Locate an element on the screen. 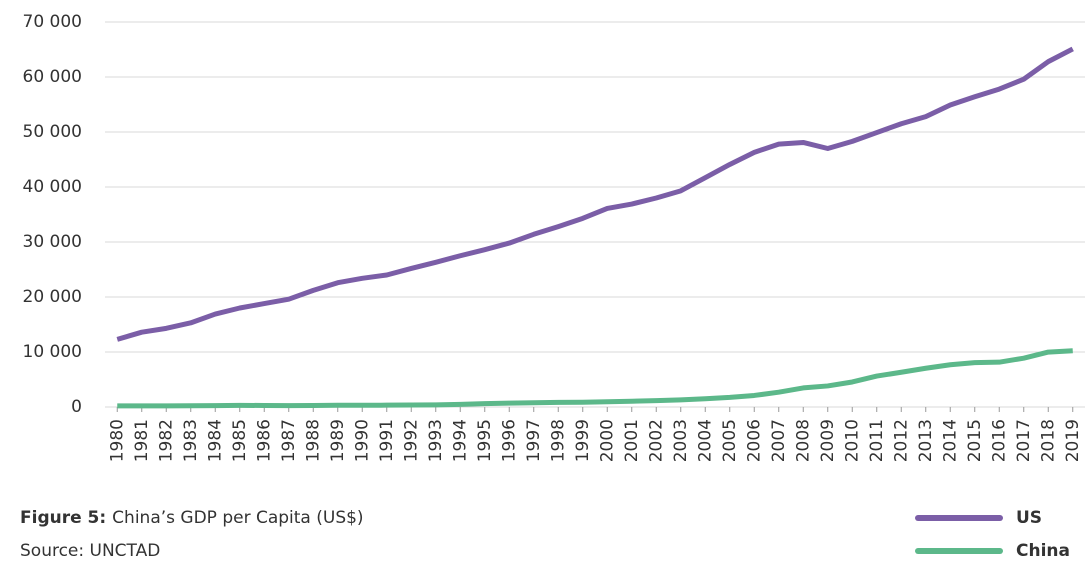 Image resolution: width=1090 pixels, height=563 pixels. legend-label: US is located at coordinates (1029, 518).